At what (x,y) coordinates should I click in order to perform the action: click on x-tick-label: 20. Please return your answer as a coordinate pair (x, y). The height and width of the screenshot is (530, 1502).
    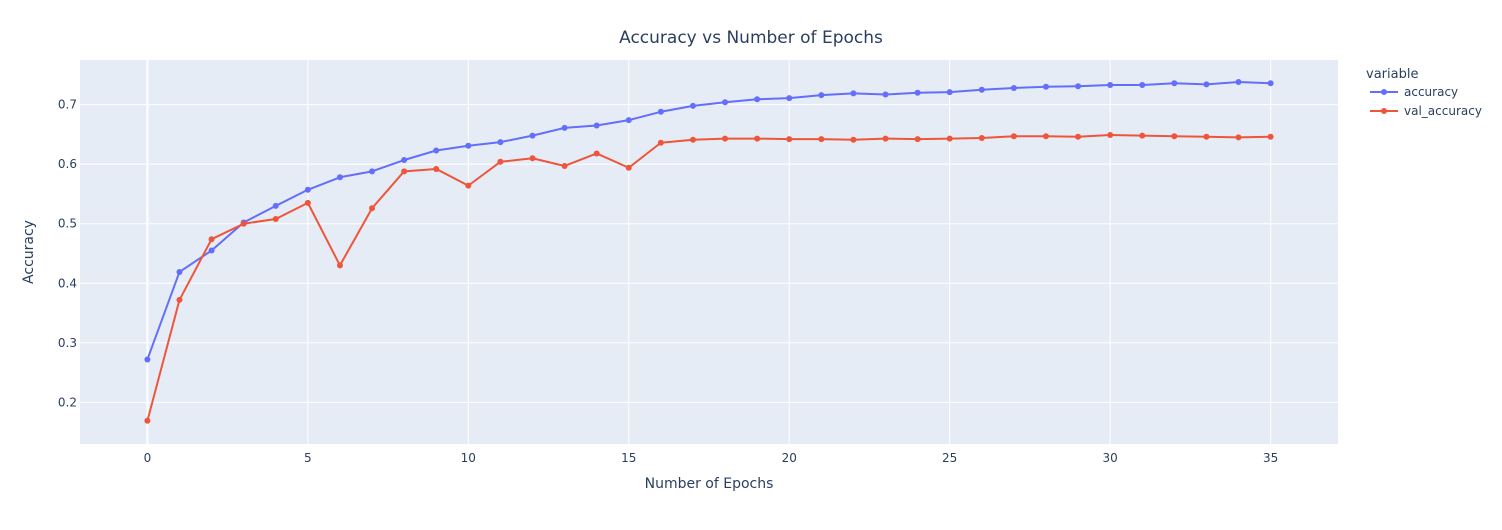
    Looking at the image, I should click on (789, 458).